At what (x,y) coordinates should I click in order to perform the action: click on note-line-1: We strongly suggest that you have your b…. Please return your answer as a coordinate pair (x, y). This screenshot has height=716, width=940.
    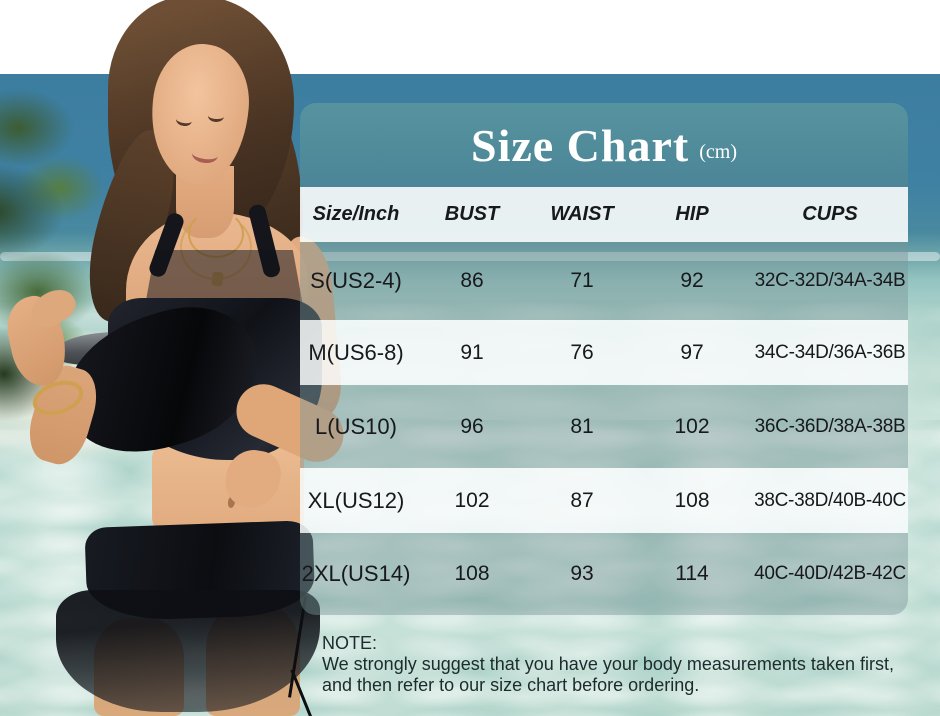
    Looking at the image, I should click on (608, 664).